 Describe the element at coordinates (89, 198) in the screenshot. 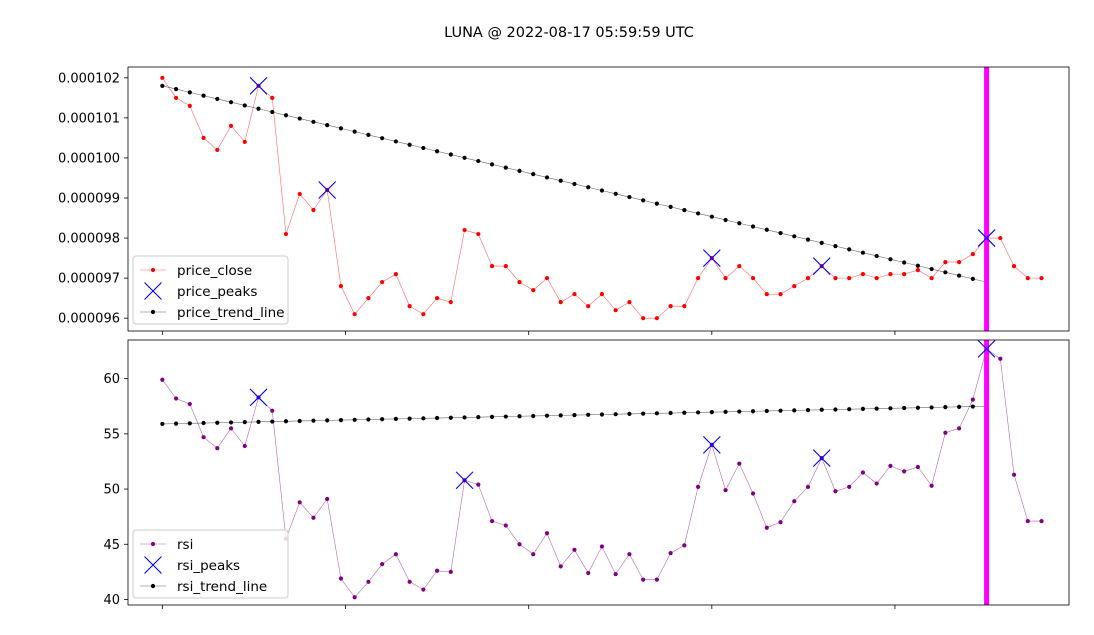

I see `y-tick-label: 0.000099` at that location.